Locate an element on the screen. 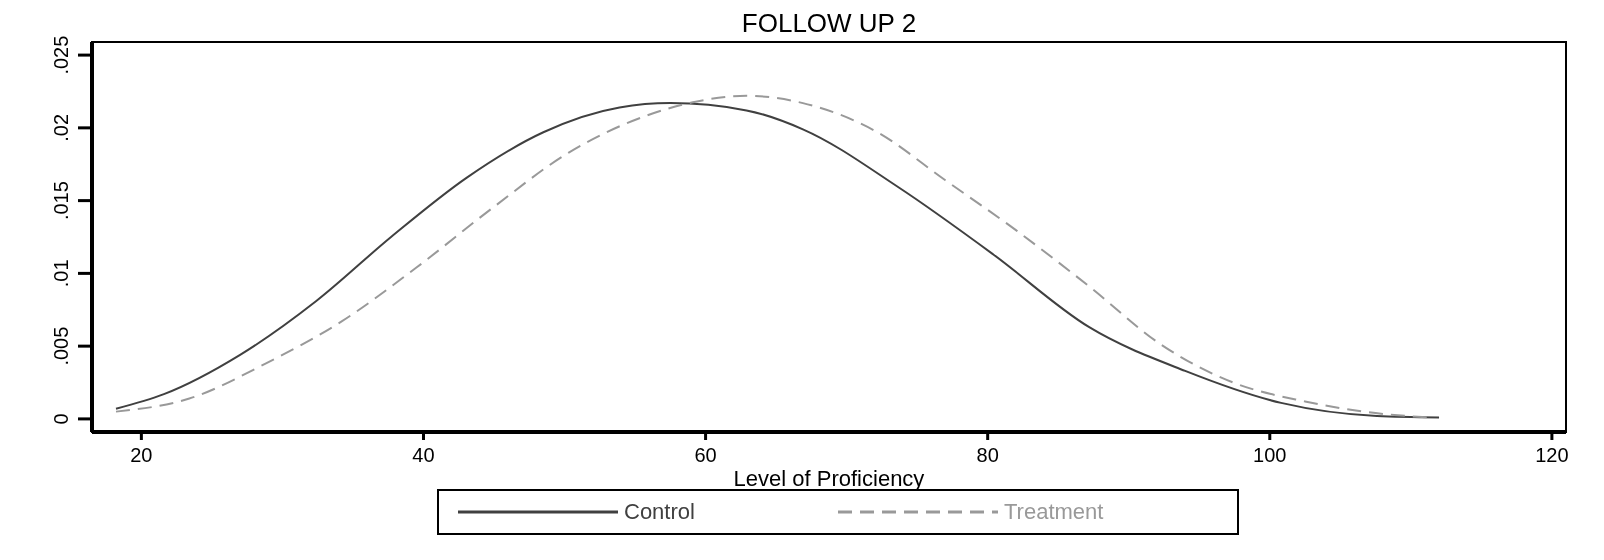  x-tick-label: 20 is located at coordinates (141, 455).